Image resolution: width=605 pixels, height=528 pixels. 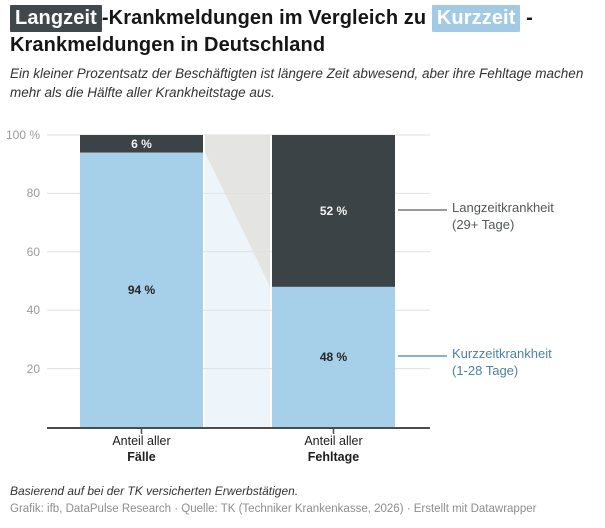 What do you see at coordinates (485, 370) in the screenshot?
I see `legend-label-line2: (1-28 Tage)` at bounding box center [485, 370].